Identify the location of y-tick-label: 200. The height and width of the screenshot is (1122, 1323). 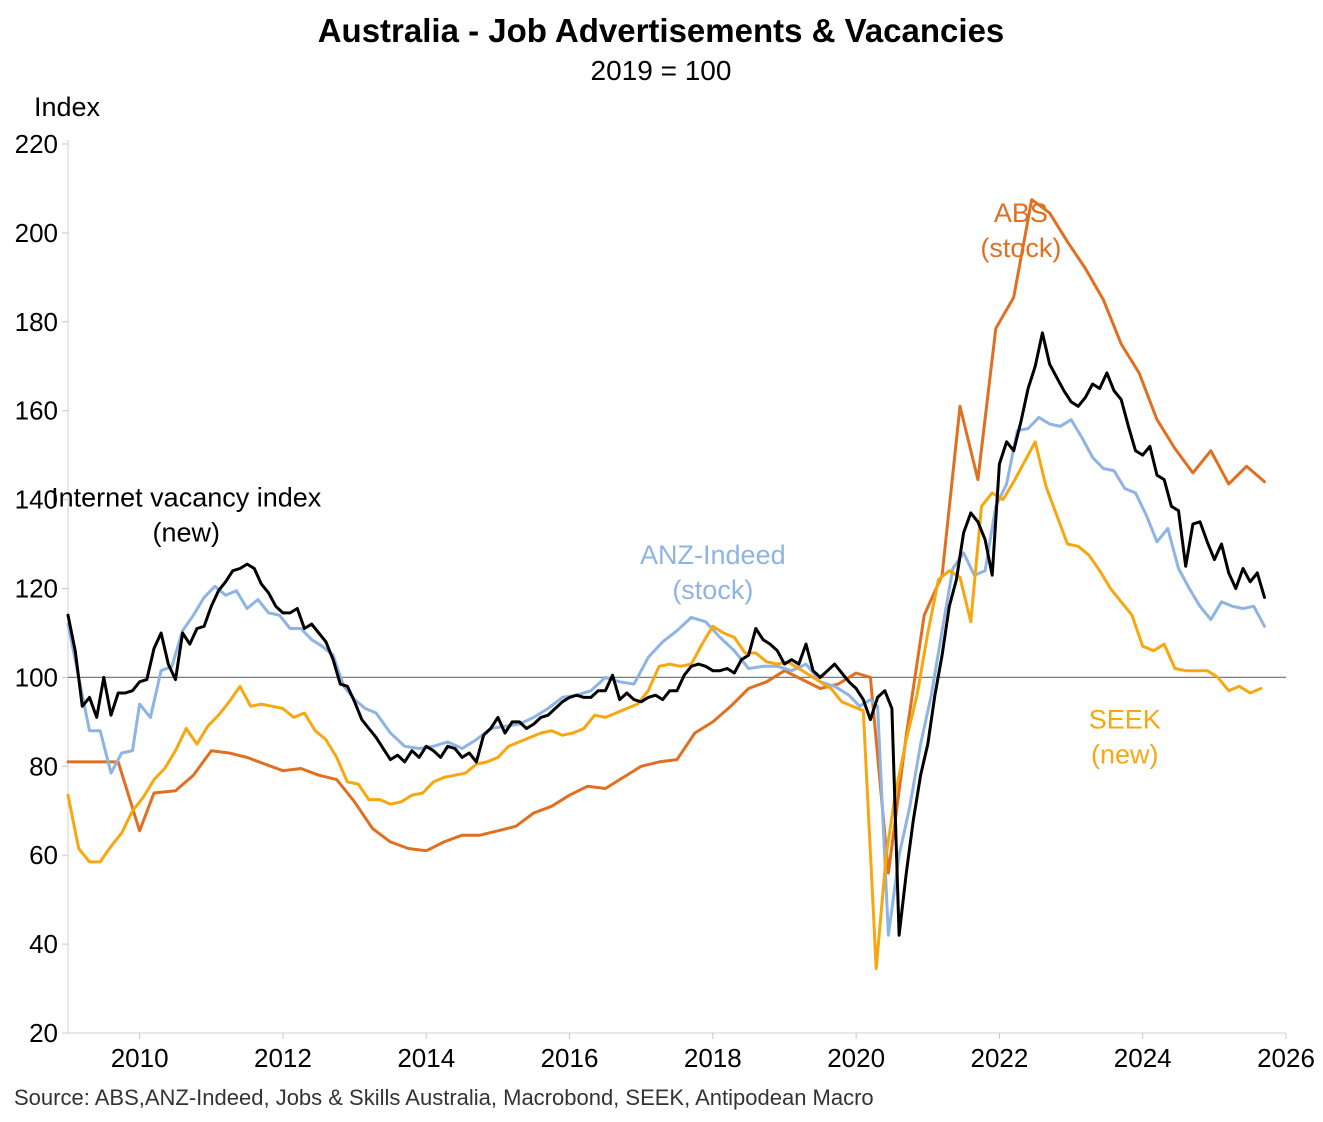
(36, 233).